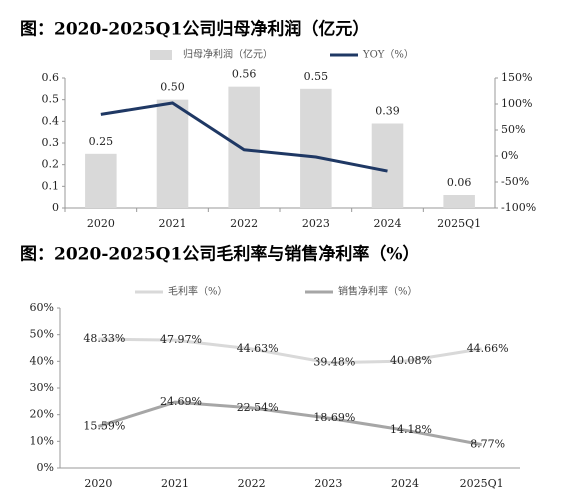 The image size is (561, 495). What do you see at coordinates (198, 291) in the screenshot?
I see `legend-label: 毛利率（%）` at bounding box center [198, 291].